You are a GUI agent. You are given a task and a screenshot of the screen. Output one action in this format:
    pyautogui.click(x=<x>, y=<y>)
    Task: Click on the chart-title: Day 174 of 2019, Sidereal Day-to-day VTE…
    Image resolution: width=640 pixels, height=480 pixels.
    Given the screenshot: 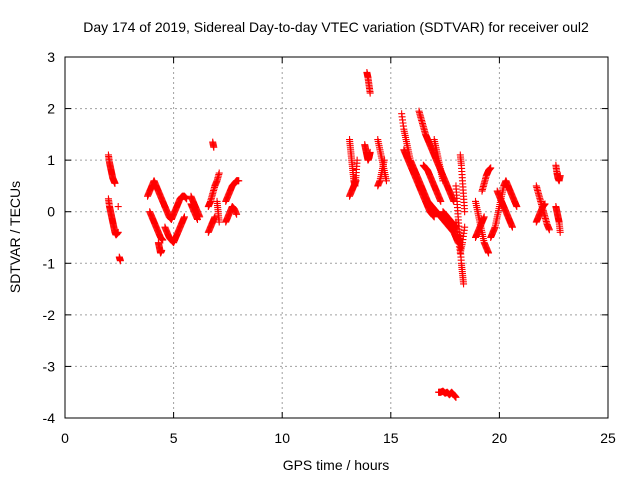 What is the action you would take?
    pyautogui.click(x=336, y=27)
    